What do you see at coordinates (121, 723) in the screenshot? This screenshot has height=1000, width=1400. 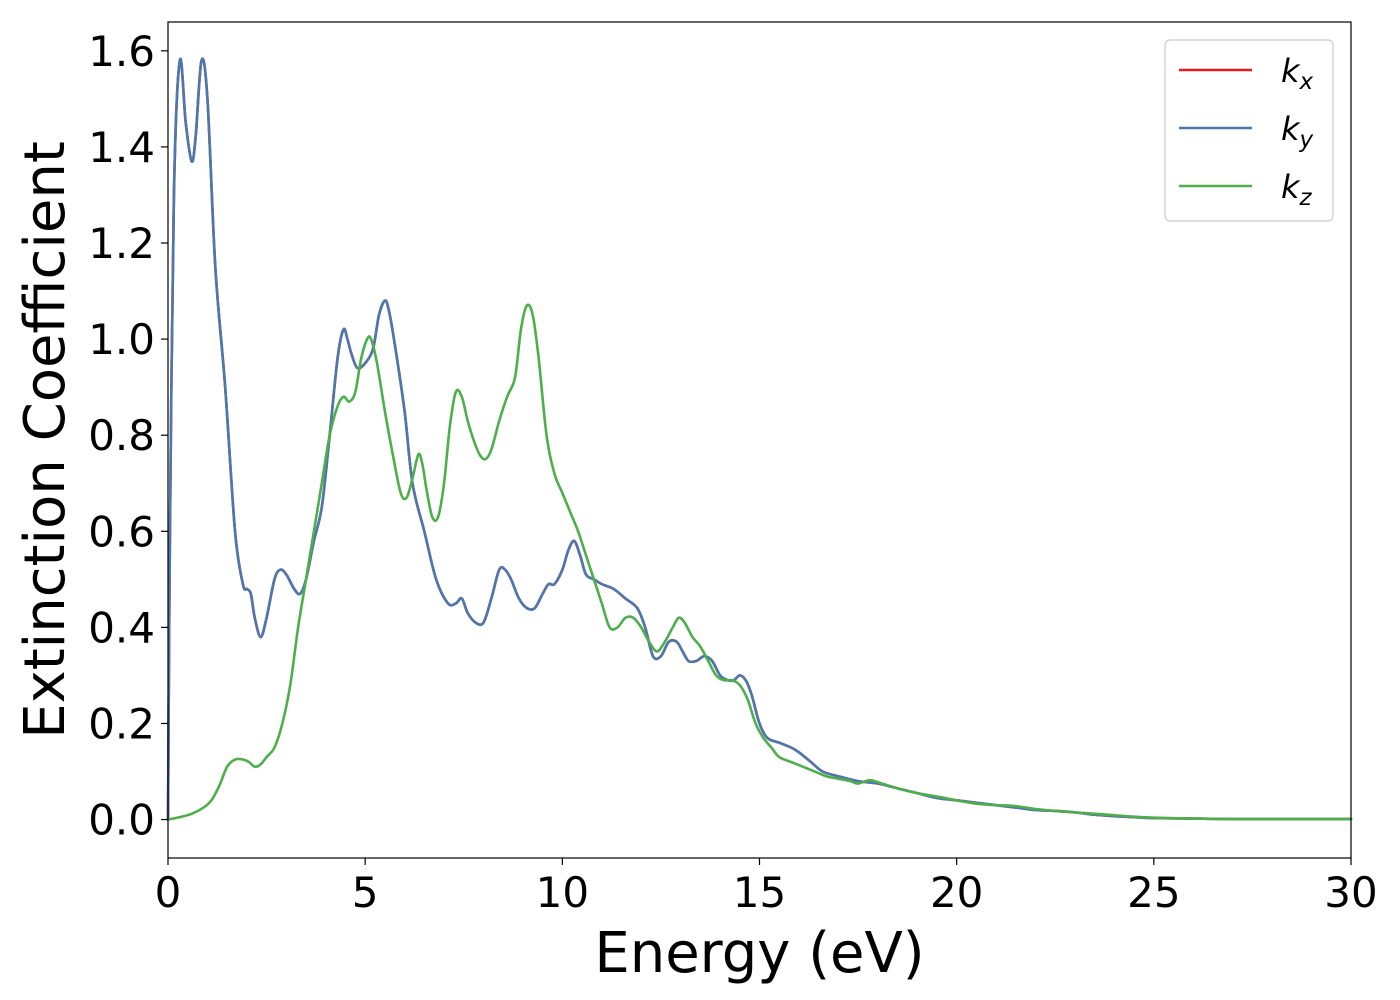 I see `y-tick-label: 0.2` at bounding box center [121, 723].